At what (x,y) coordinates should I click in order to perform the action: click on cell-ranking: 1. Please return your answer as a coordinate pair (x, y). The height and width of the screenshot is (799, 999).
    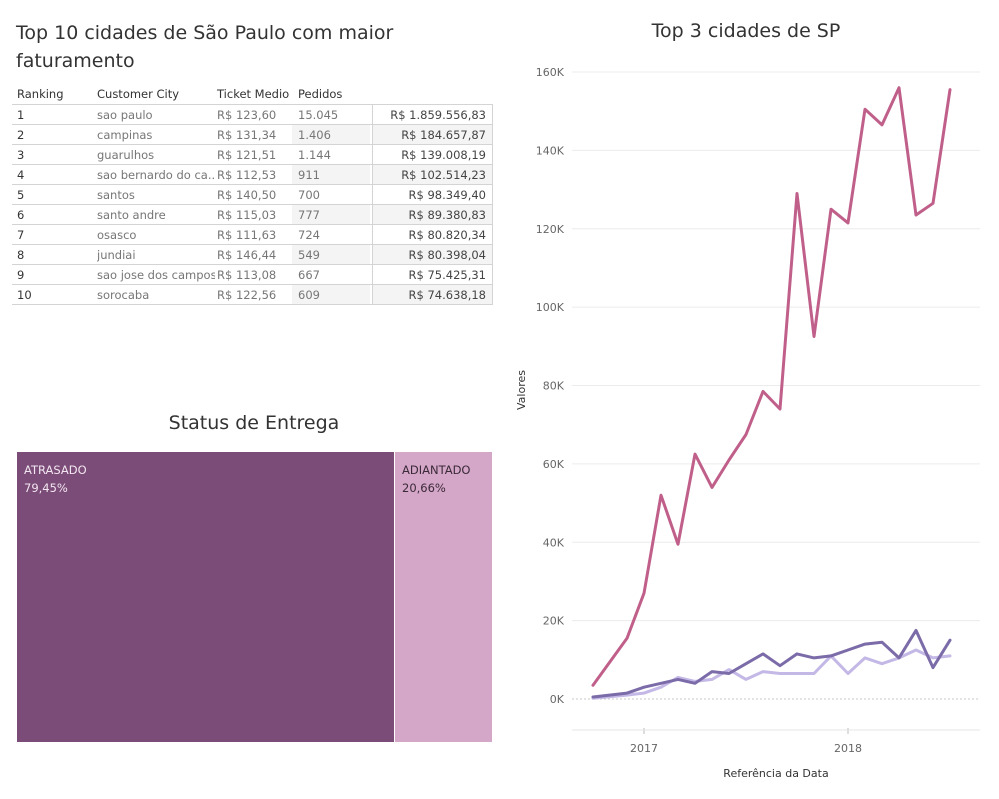
    Looking at the image, I should click on (21, 115).